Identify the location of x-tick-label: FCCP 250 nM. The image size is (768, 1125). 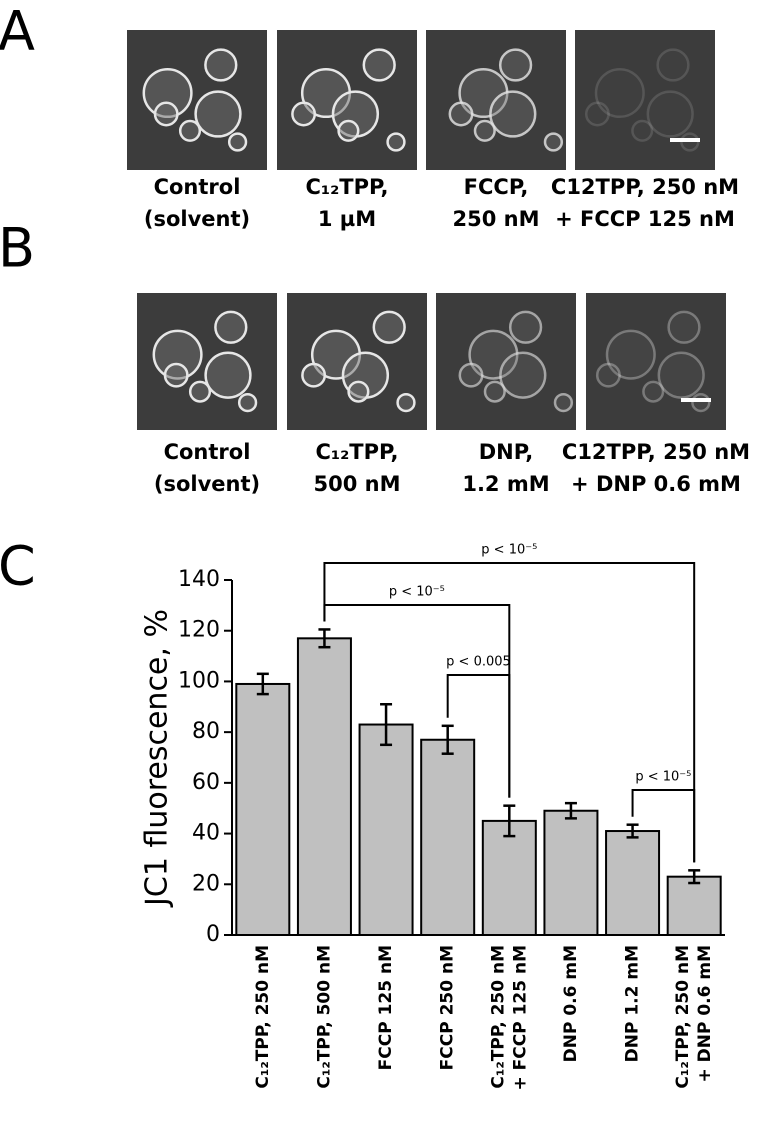
(448, 1007).